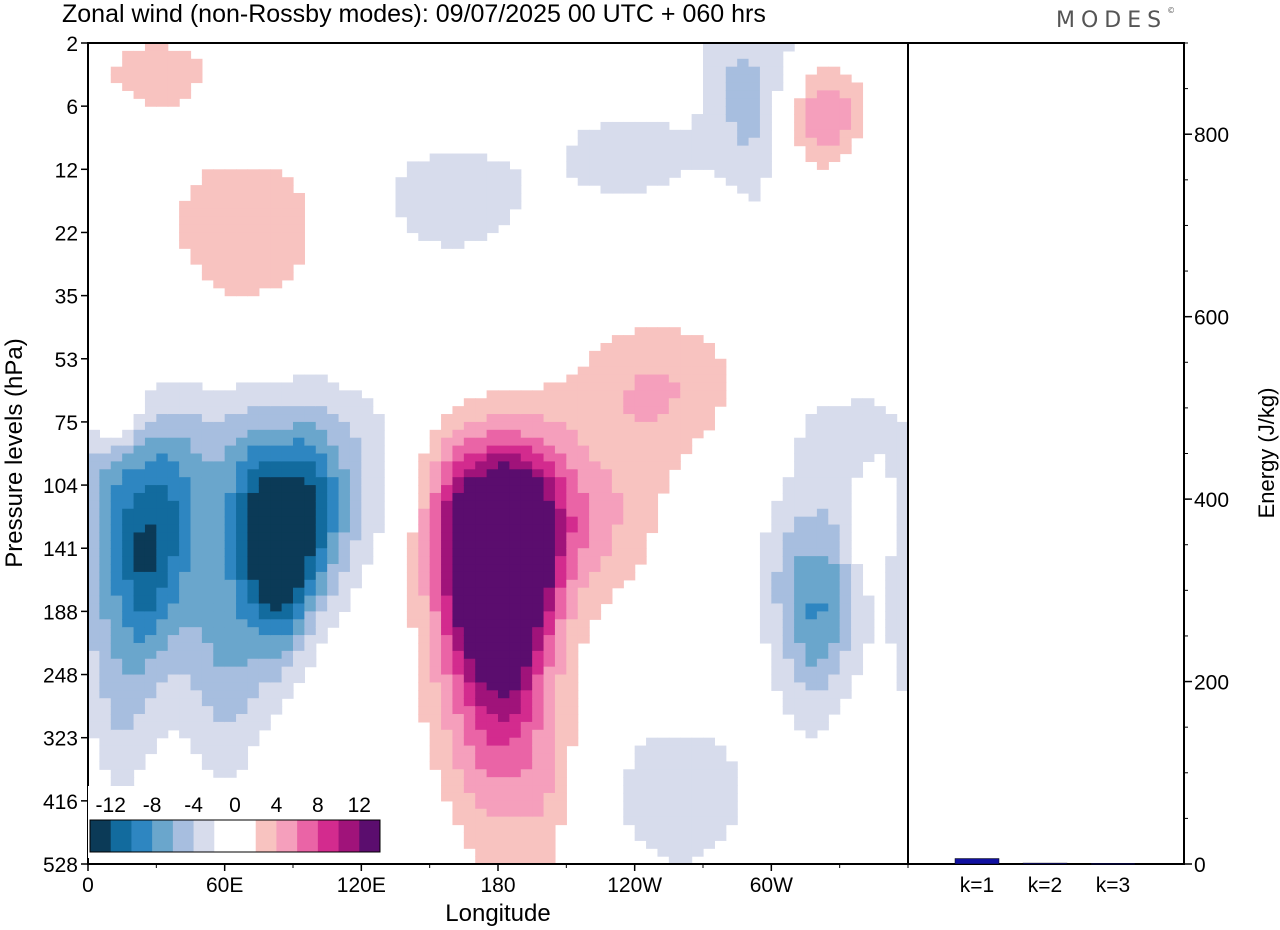  I want to click on colorbar-swatch, so click(287, 836).